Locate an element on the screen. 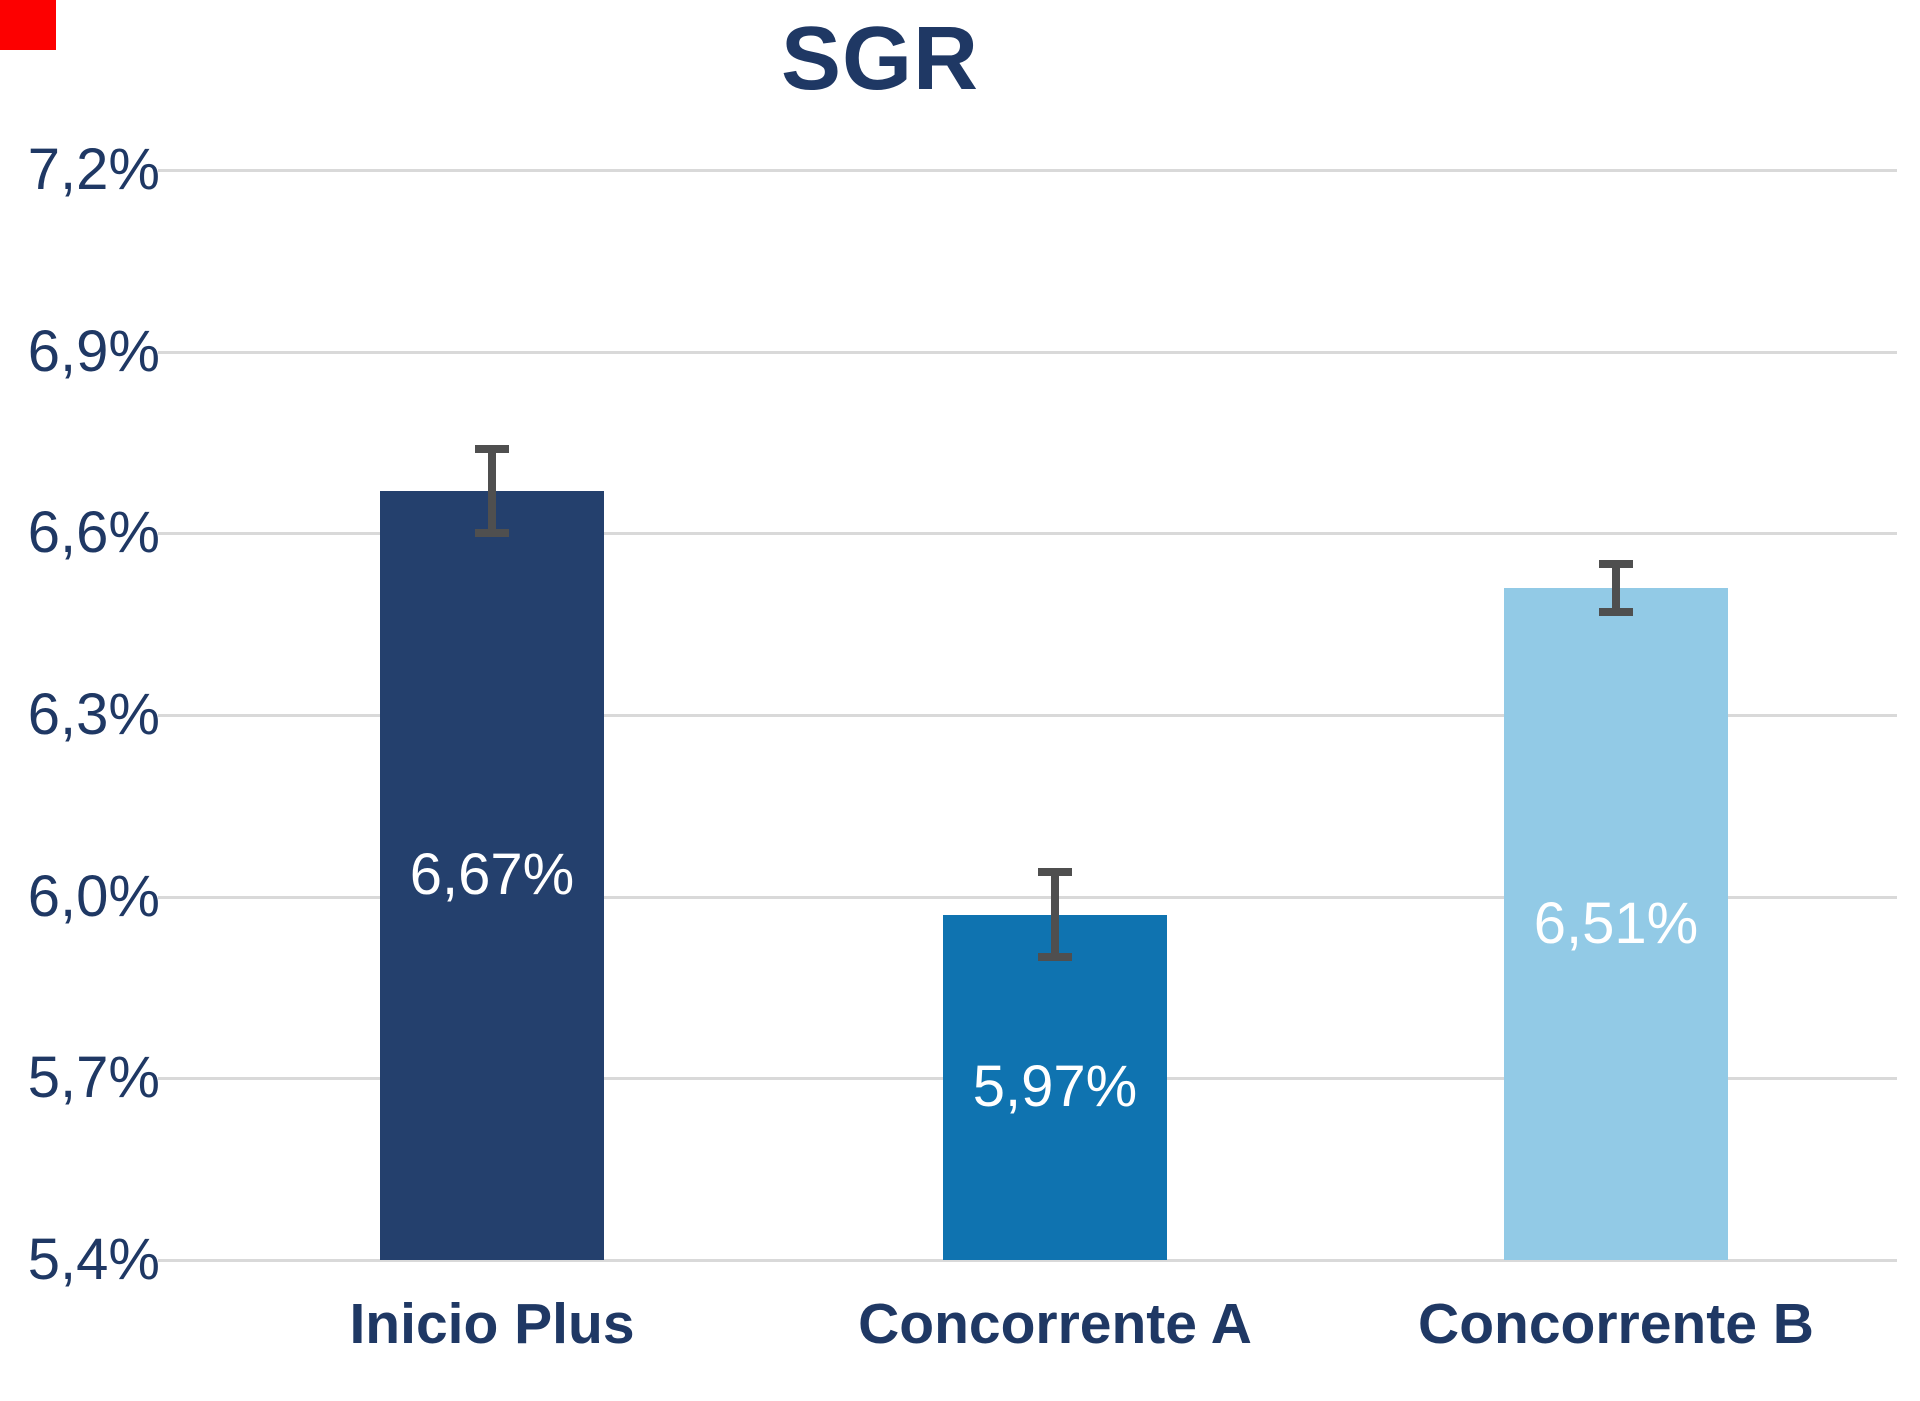 The image size is (1920, 1401). bar-inicio-plus is located at coordinates (492, 875).